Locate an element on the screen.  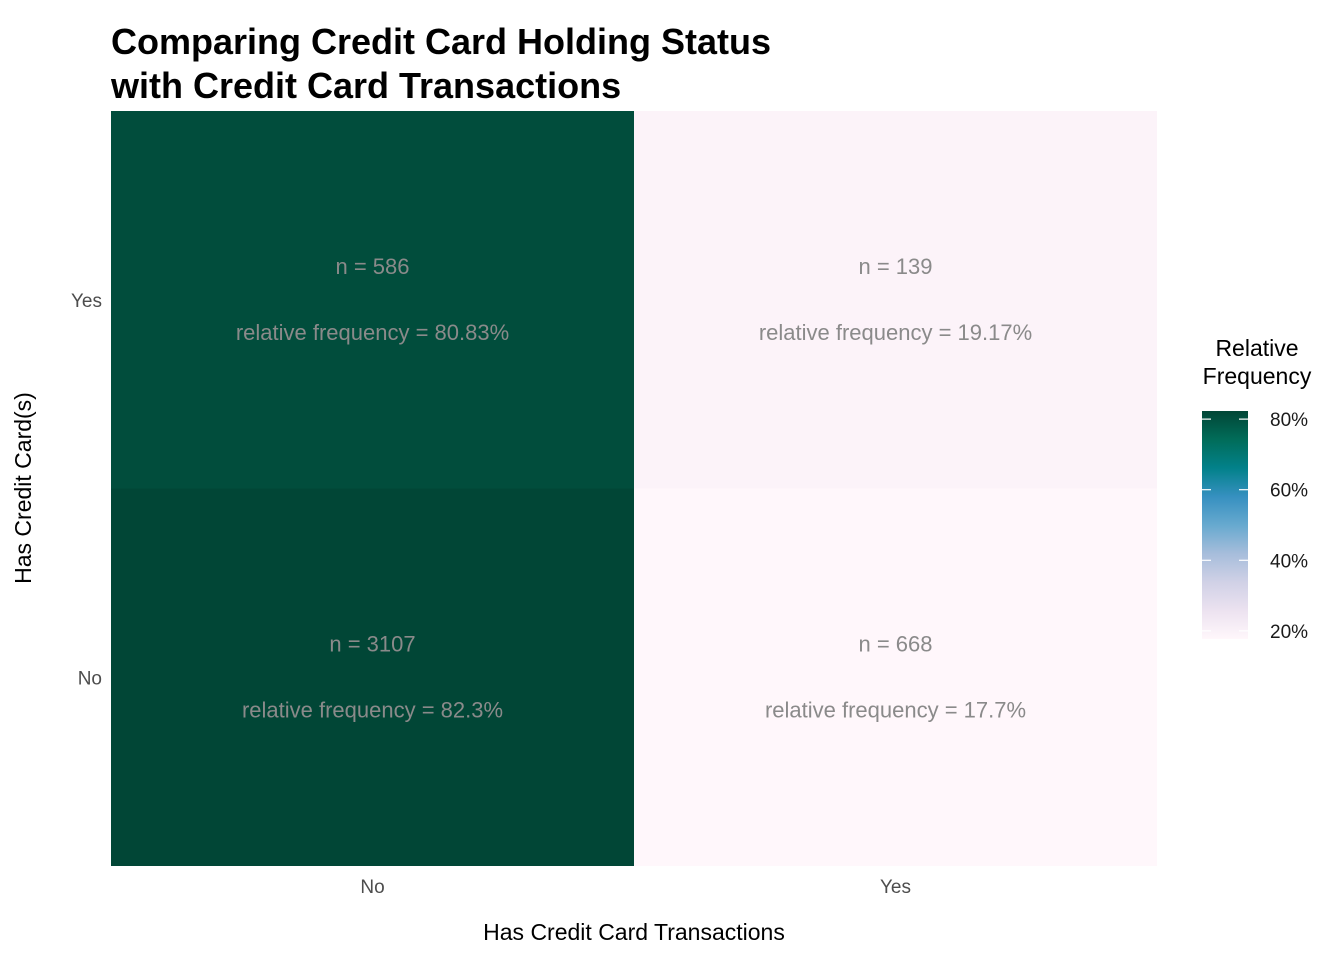
chart-title-line-1: Comparing Credit Card Holding Status is located at coordinates (441, 41).